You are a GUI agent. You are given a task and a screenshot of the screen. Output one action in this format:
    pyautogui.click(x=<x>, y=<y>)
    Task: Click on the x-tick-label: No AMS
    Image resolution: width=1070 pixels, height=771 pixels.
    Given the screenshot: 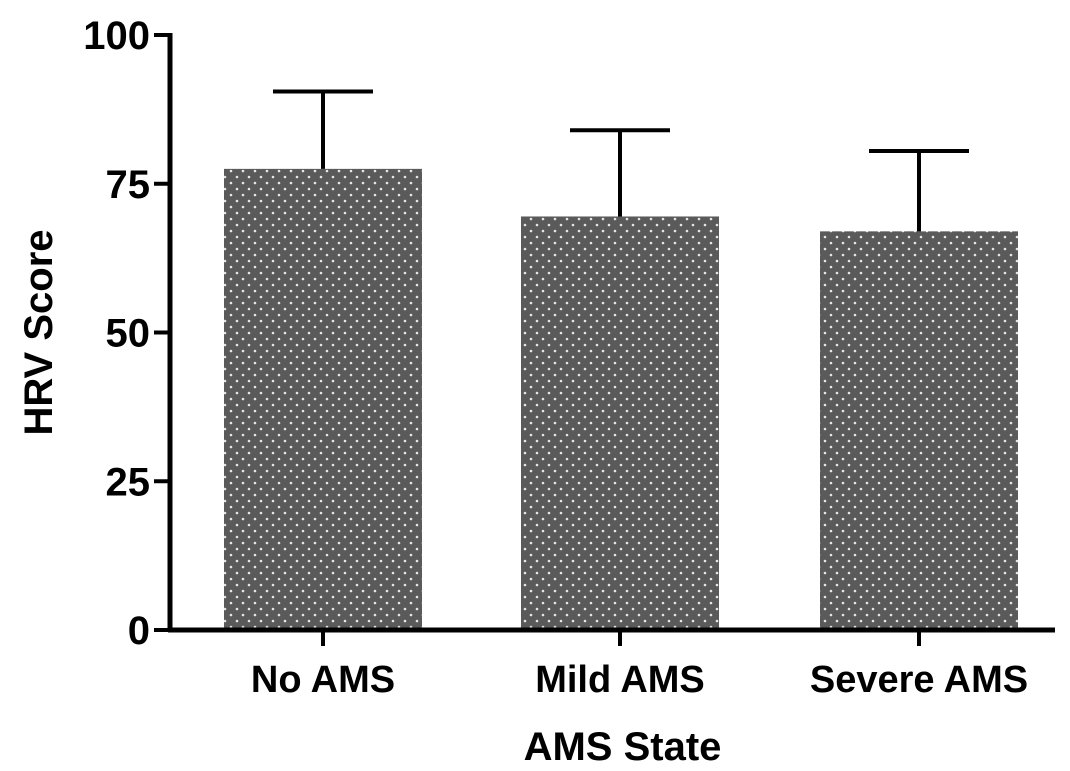 What is the action you would take?
    pyautogui.click(x=323, y=680)
    